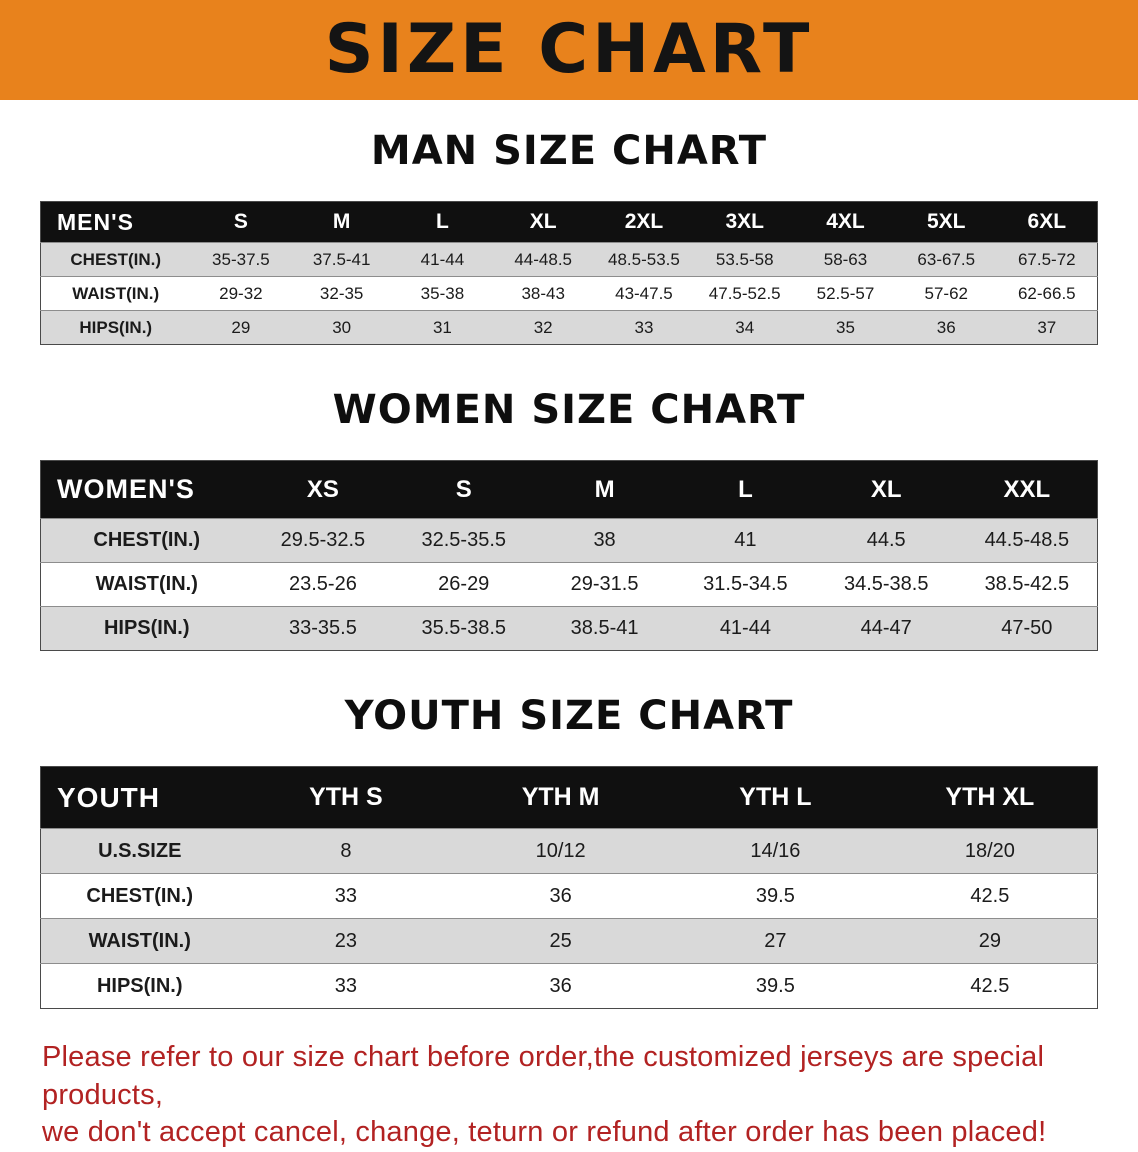 This screenshot has height=1152, width=1138. What do you see at coordinates (989, 850) in the screenshot?
I see `measurement-value: 18/20` at bounding box center [989, 850].